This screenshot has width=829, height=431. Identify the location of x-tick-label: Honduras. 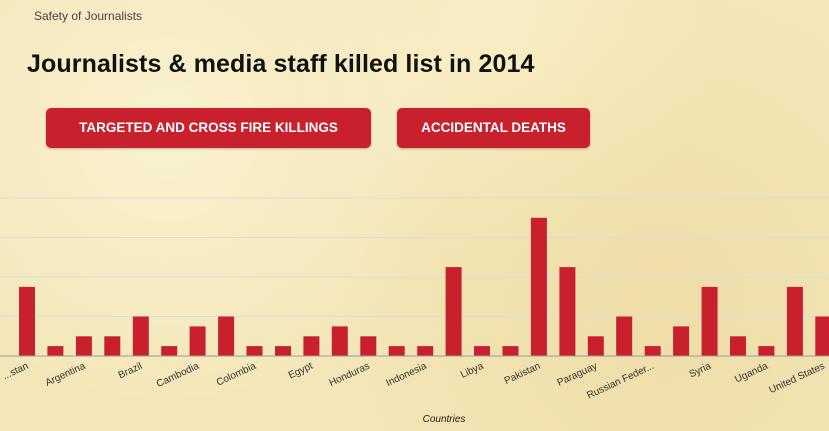
(350, 375).